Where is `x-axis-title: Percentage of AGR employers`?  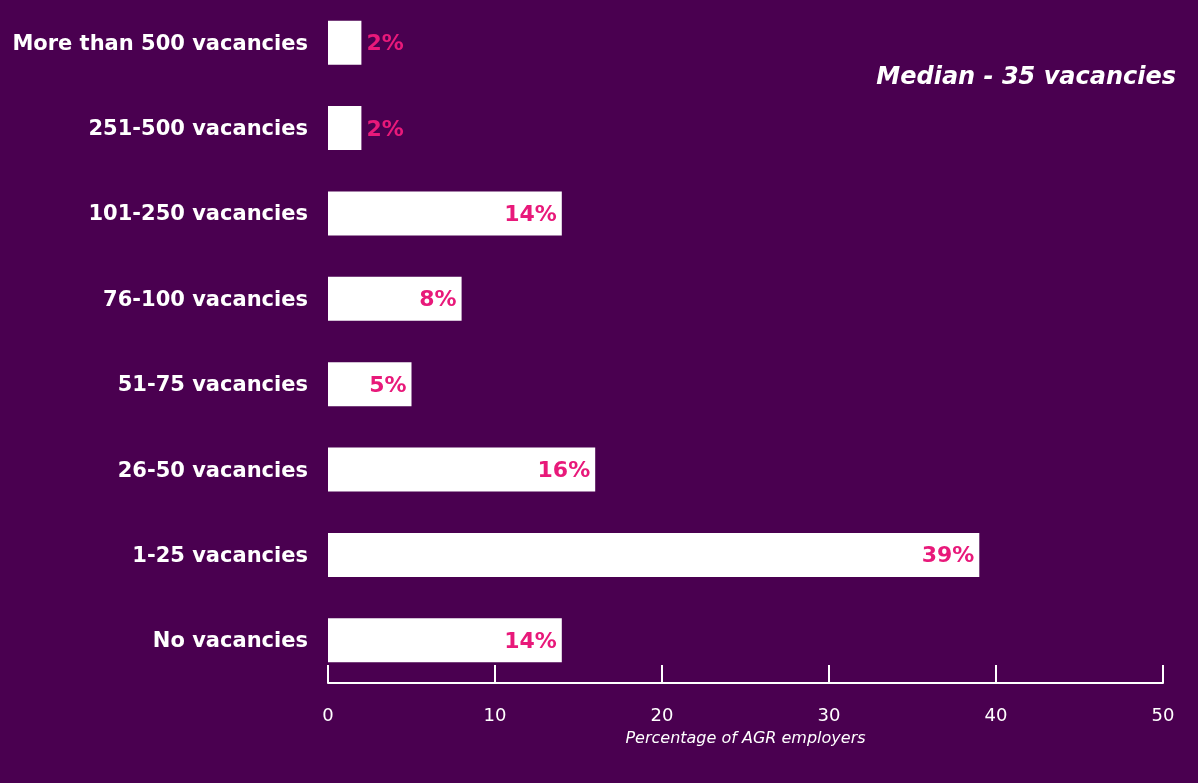 x-axis-title: Percentage of AGR employers is located at coordinates (745, 737).